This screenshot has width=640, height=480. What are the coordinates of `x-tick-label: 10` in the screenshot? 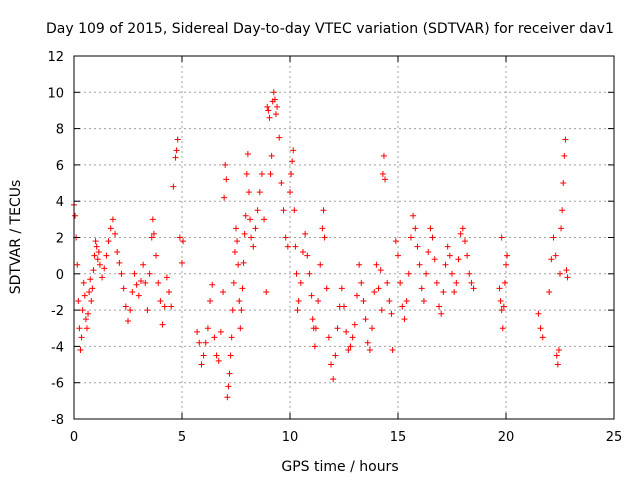 It's located at (290, 437).